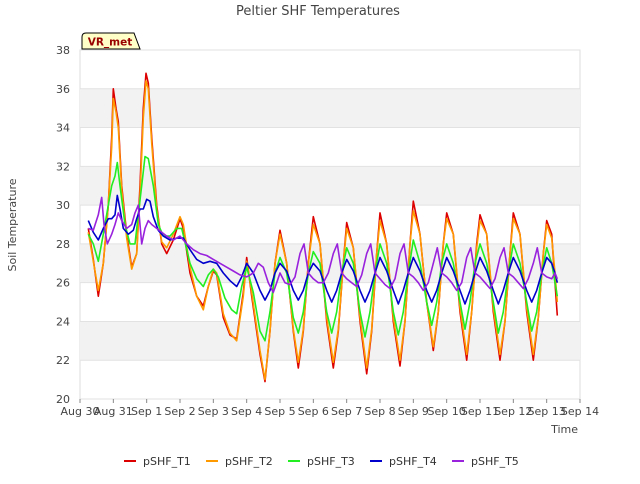 Image resolution: width=640 pixels, height=484 pixels. I want to click on x-tick-label: Sep 8, so click(379, 411).